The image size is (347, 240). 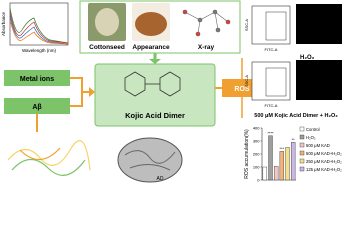 I want to click on source-frame, so click(x=160, y=27).